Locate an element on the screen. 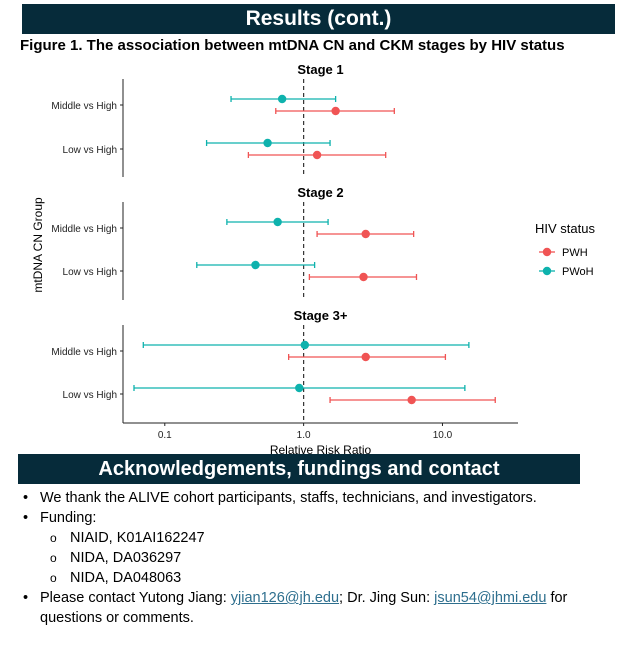  funding-item: • Funding: is located at coordinates (325, 518).